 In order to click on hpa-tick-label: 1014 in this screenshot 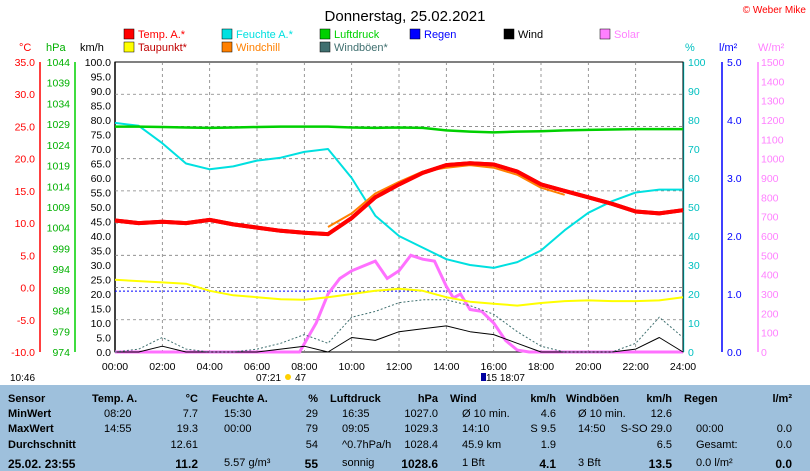, I will do `click(59, 187)`.